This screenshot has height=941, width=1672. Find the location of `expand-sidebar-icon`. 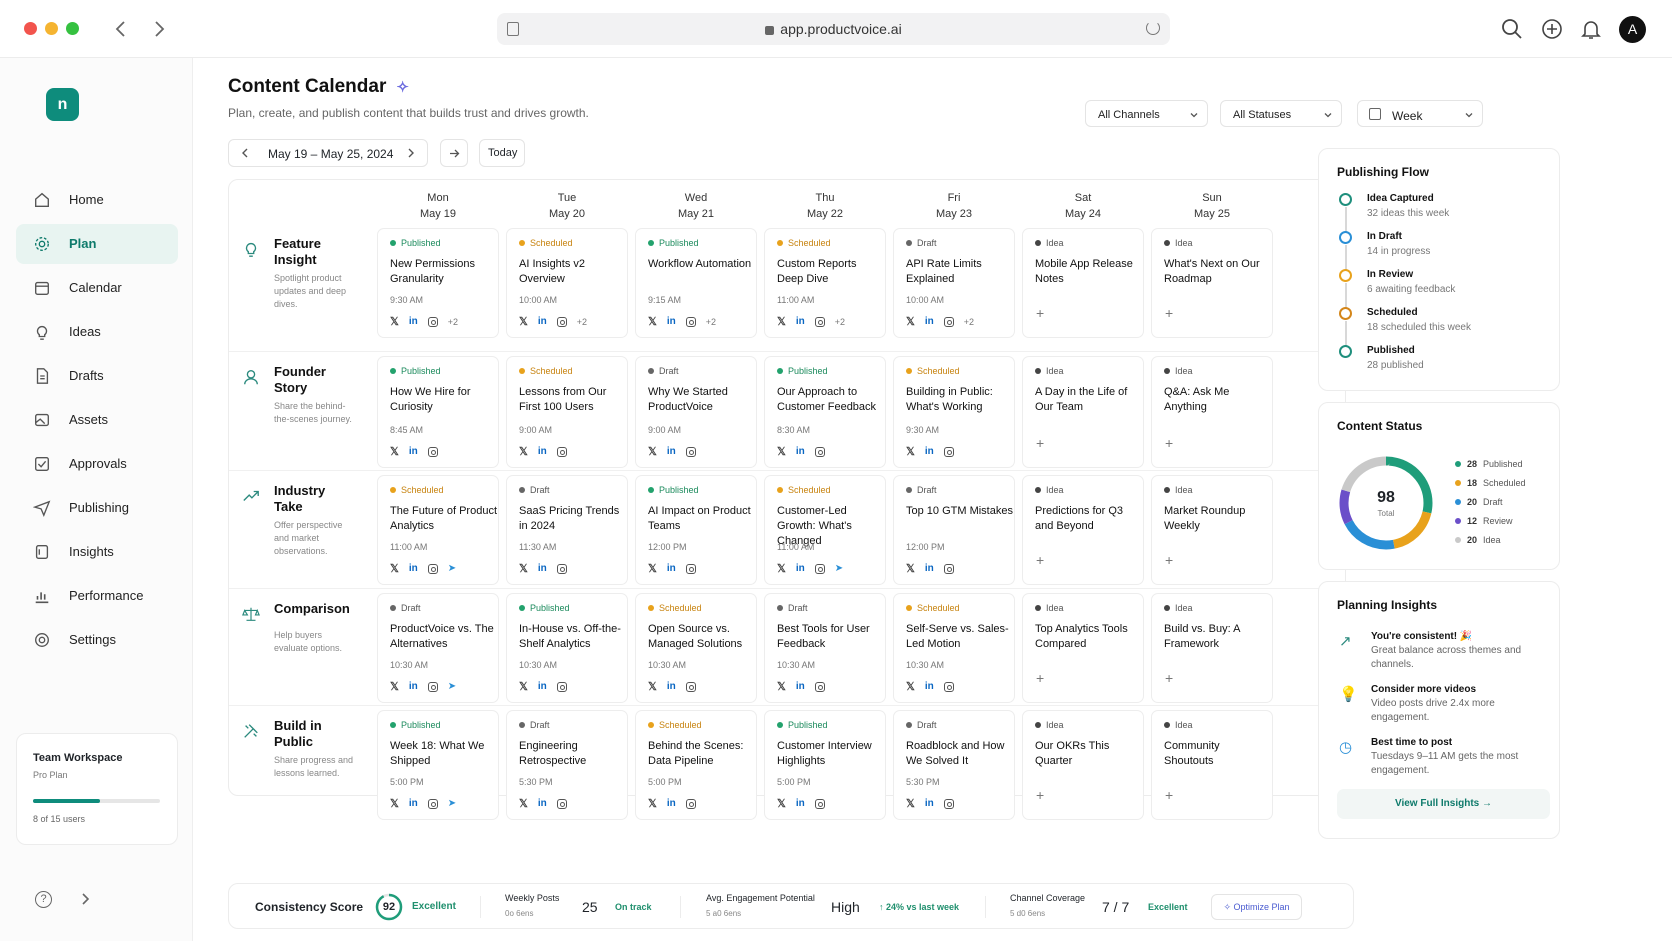

expand-sidebar-icon is located at coordinates (85, 899).